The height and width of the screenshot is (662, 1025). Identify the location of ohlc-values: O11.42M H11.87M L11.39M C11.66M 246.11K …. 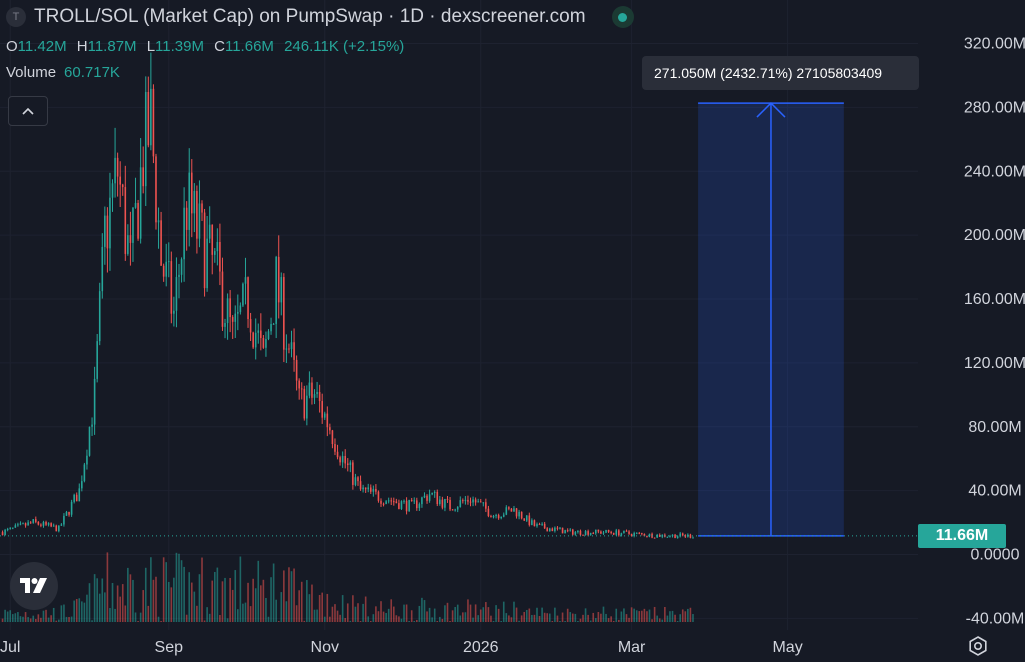
(320, 48).